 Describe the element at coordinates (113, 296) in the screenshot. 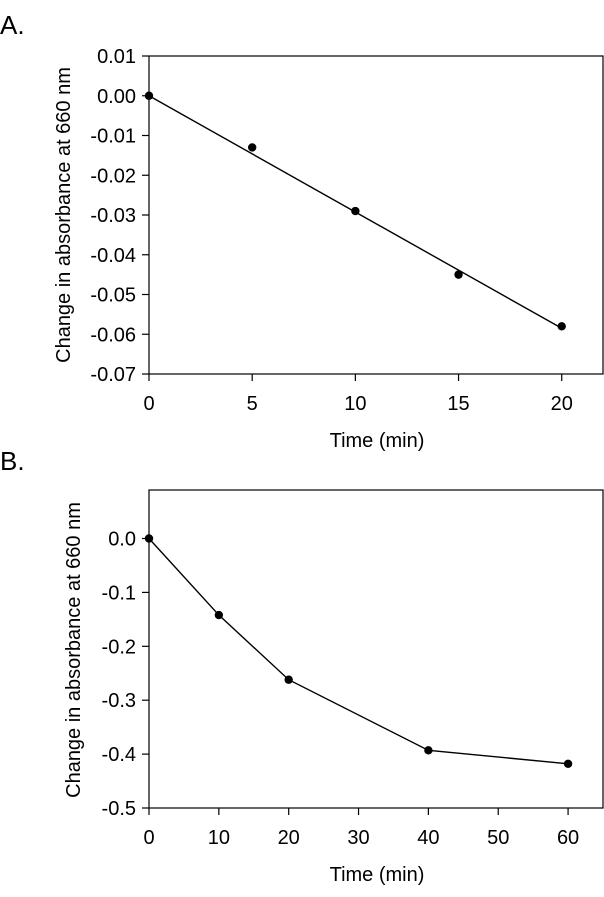

I see `panel-a-y-tick-label: -0.05` at that location.